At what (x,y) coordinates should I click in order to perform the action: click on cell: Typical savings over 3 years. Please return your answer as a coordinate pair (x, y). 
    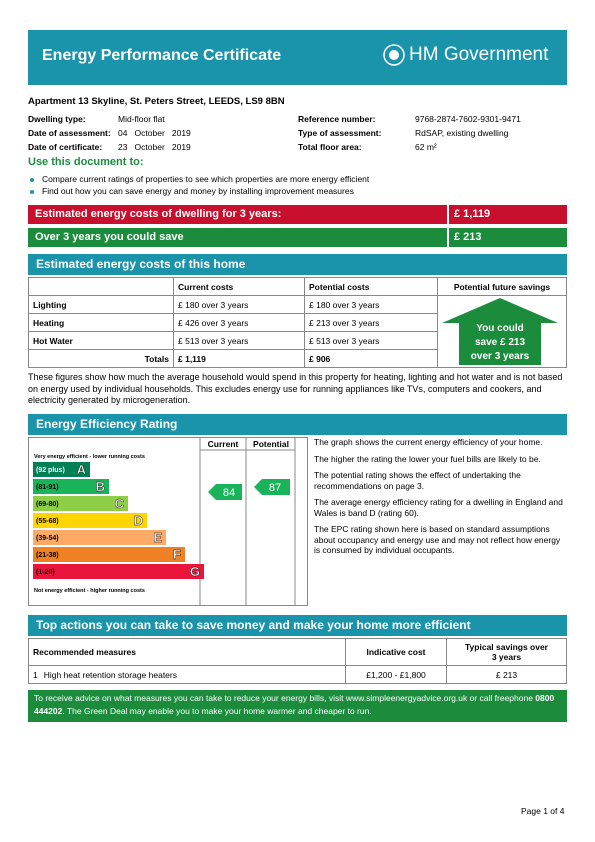
    Looking at the image, I should click on (506, 652).